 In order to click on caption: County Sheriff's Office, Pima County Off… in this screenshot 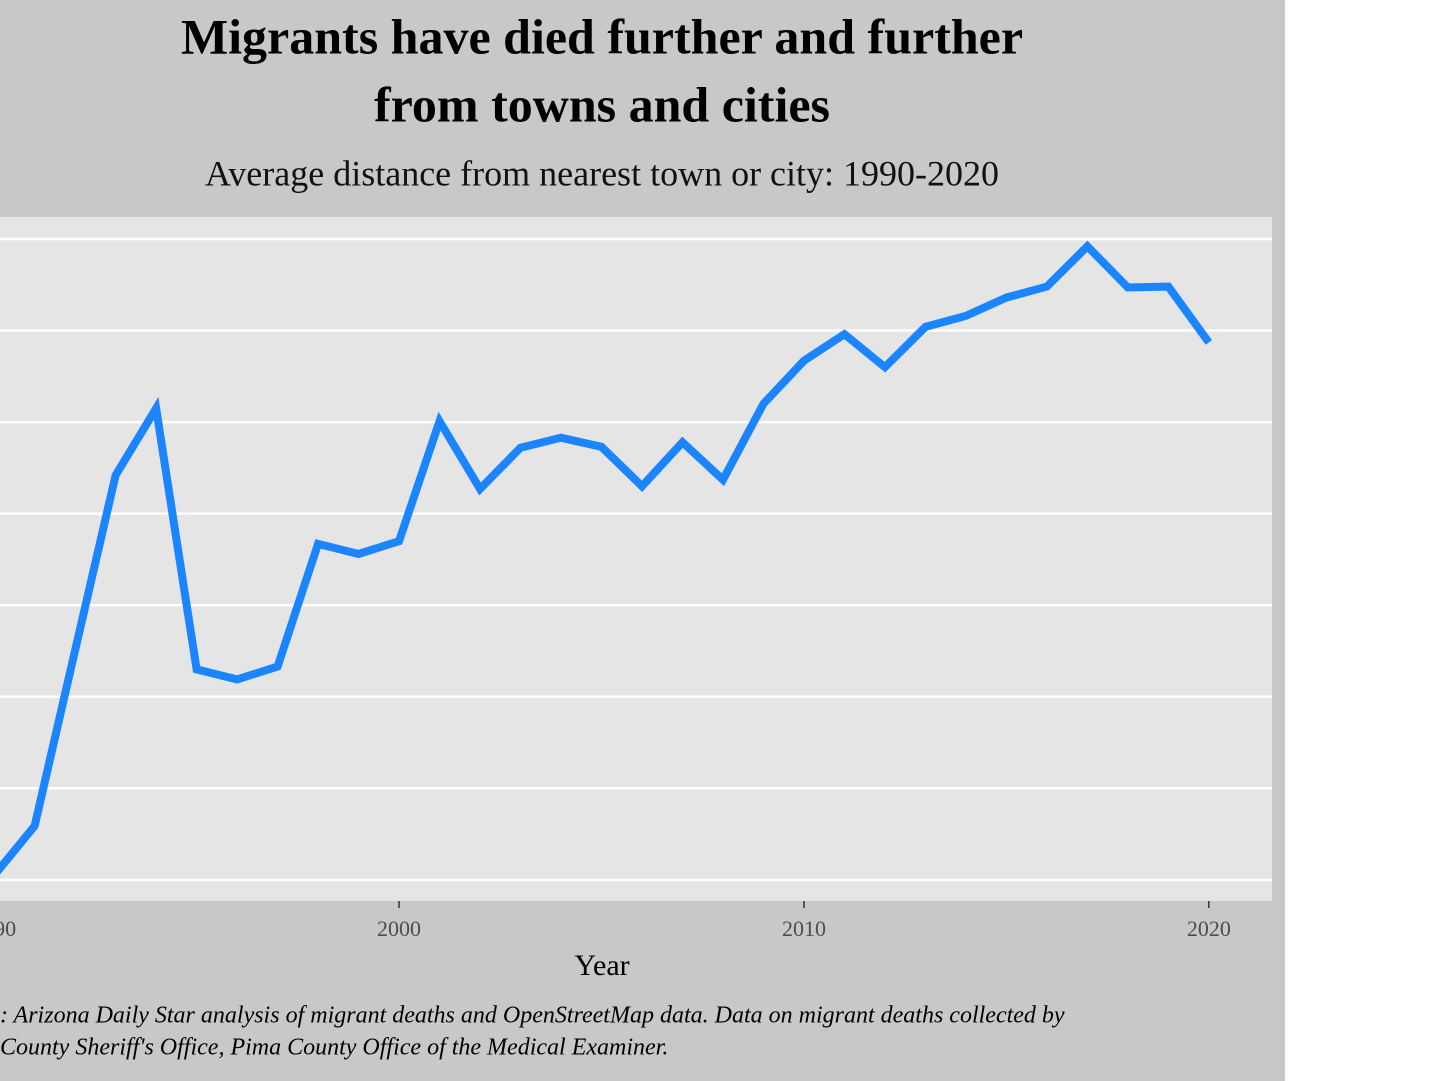, I will do `click(334, 1048)`.